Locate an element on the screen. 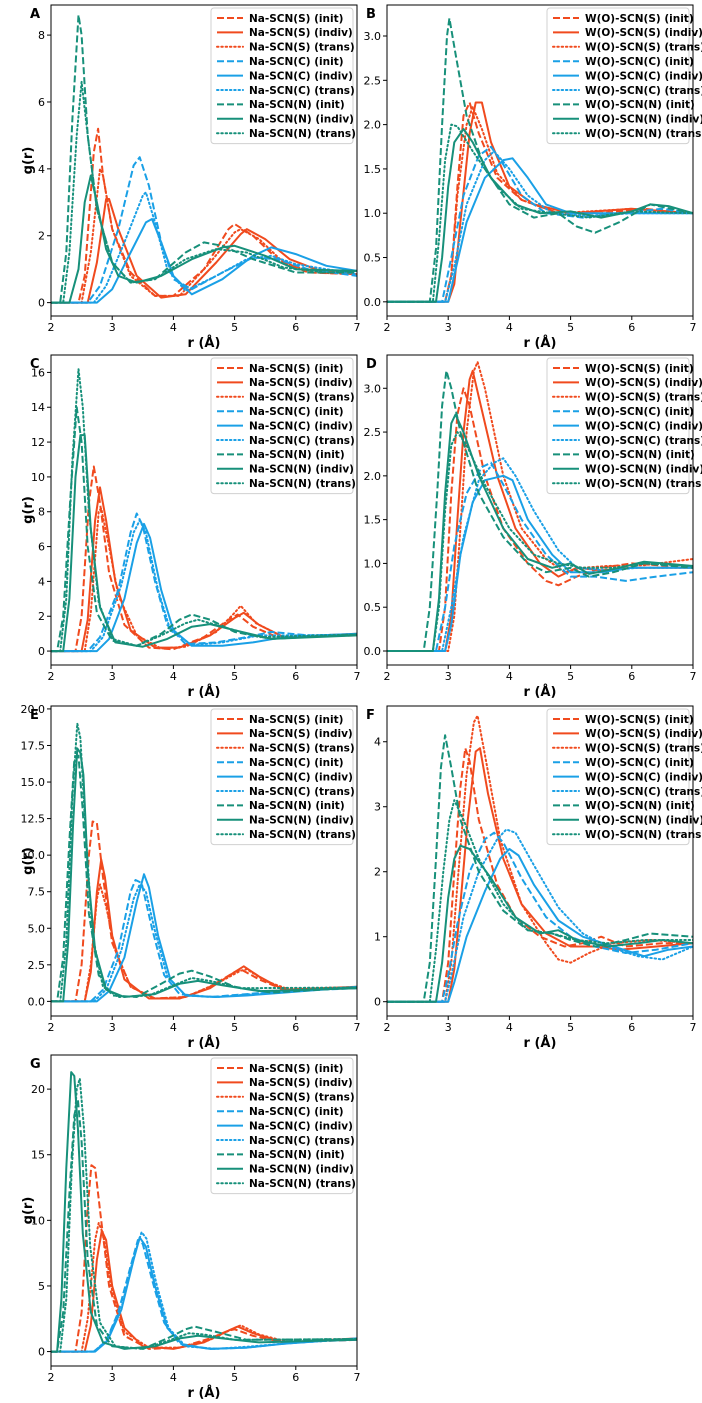 The height and width of the screenshot is (1403, 702). y-axis-label: g(r) is located at coordinates (28, 510).